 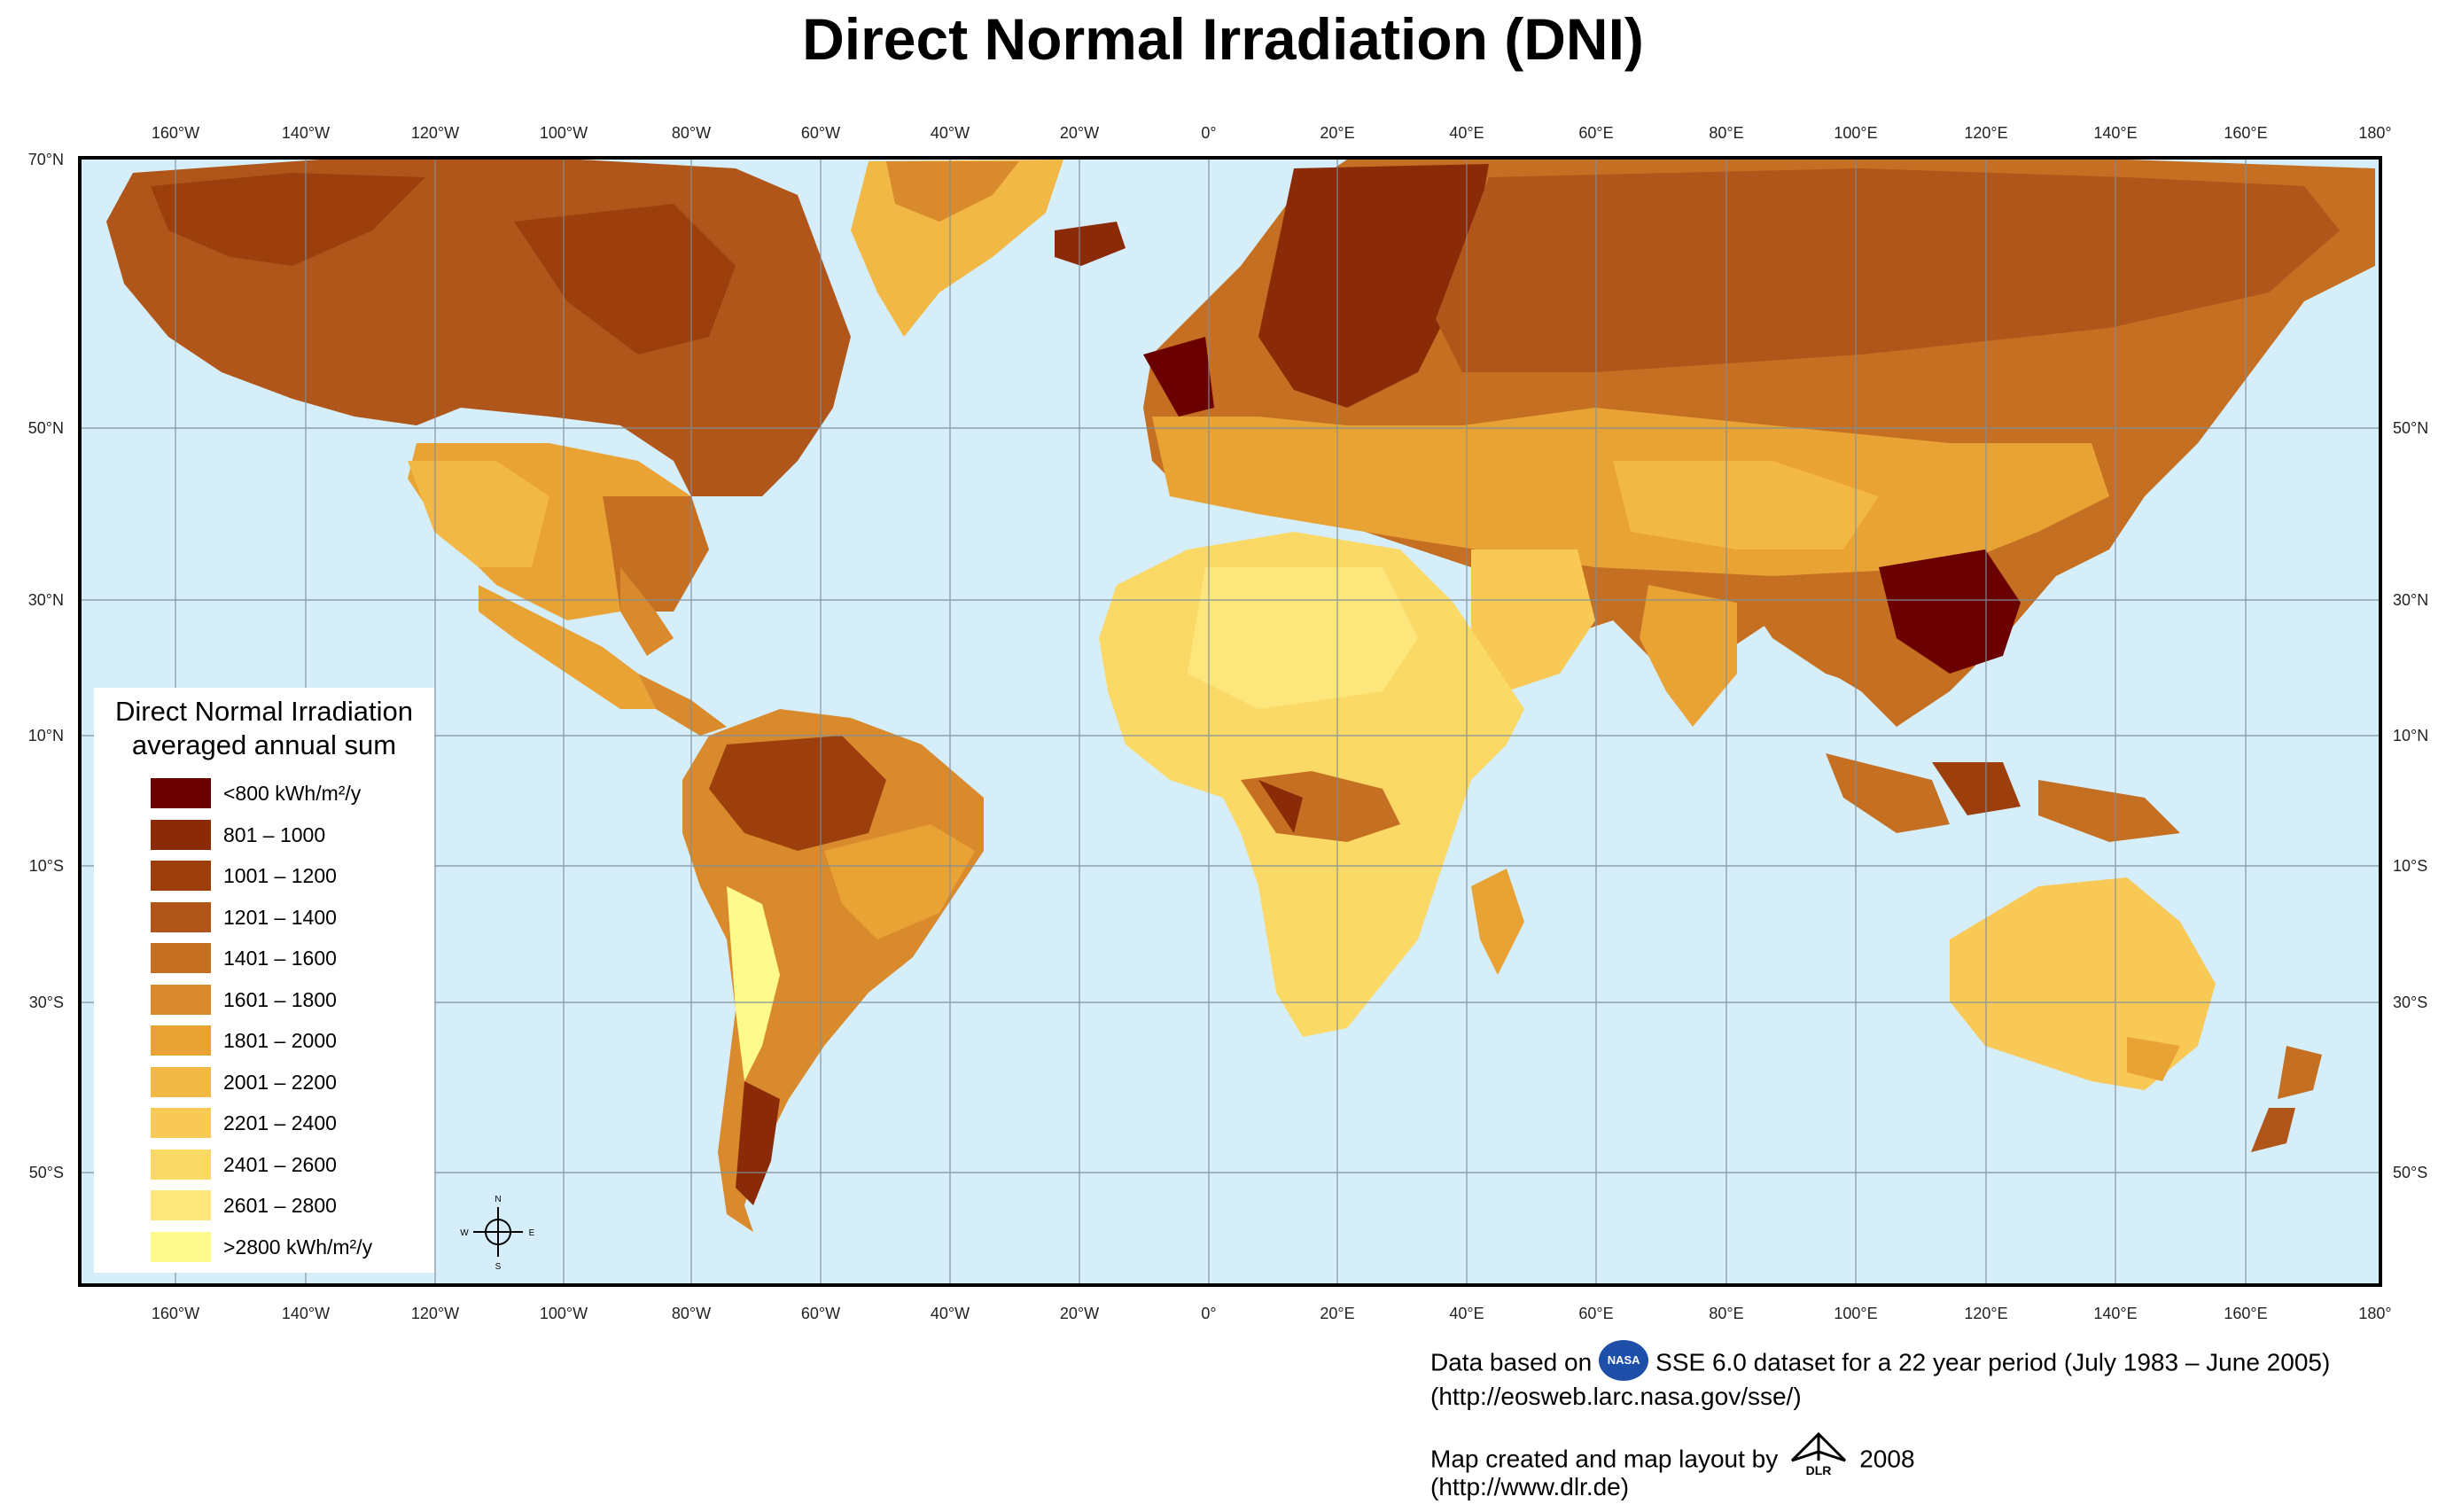 What do you see at coordinates (292, 793) in the screenshot?
I see `legend-label: <800 kWh/m²/y` at bounding box center [292, 793].